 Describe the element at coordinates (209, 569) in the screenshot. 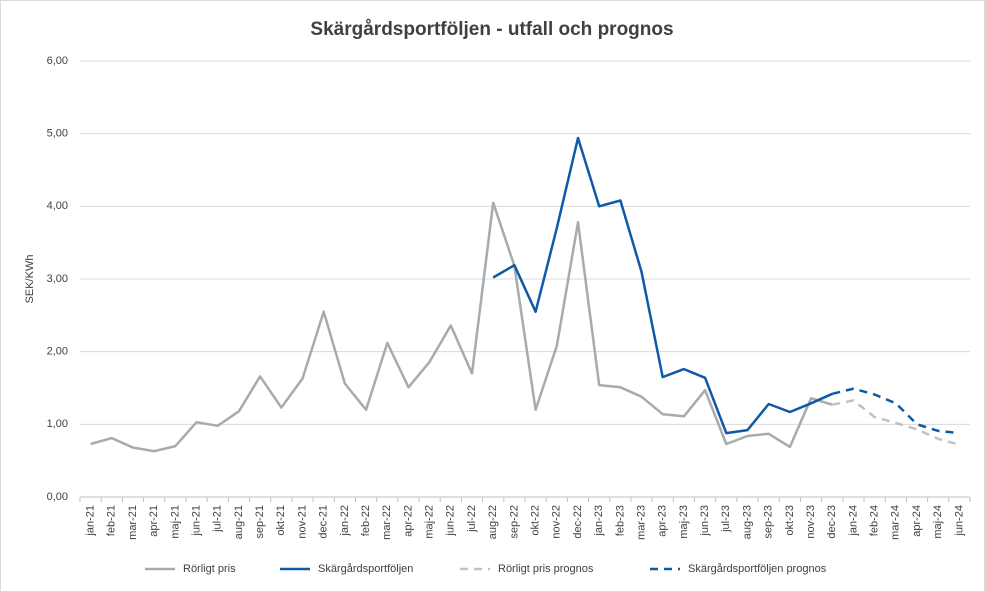

I see `legend-label: Rörligt pris` at that location.